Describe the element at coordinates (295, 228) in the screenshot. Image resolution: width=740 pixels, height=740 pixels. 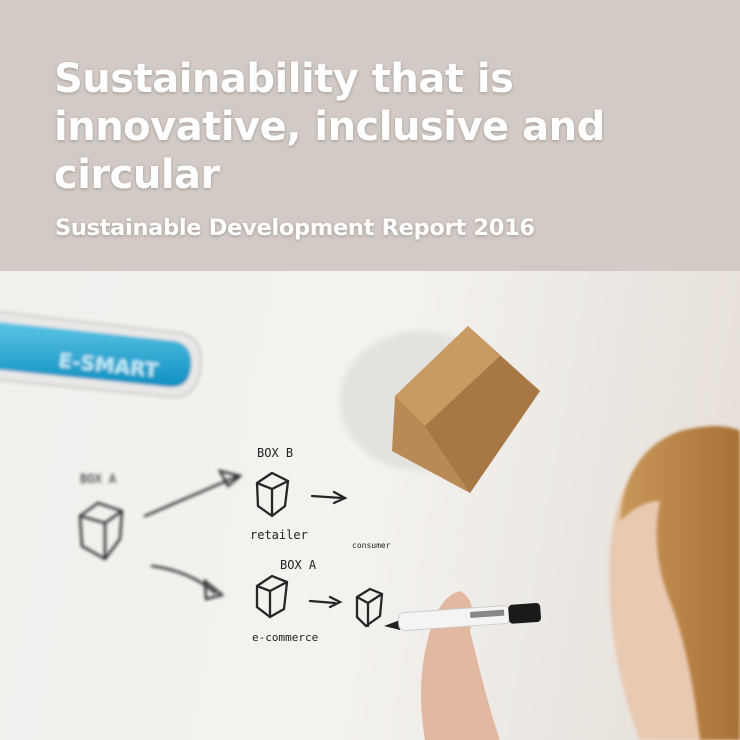
I see `cover-subtitle: Sustainable Development Report 2016` at that location.